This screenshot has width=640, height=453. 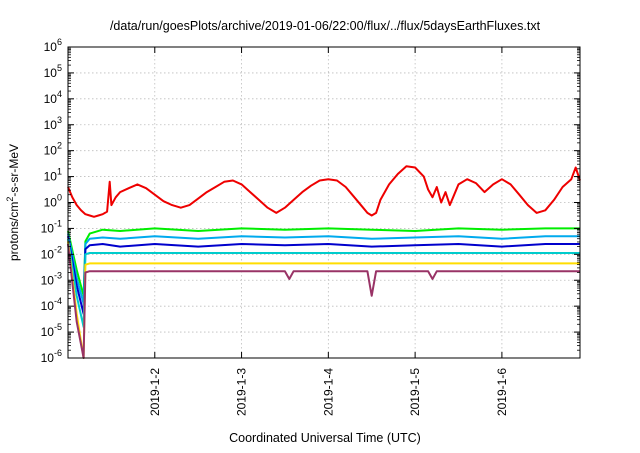 What do you see at coordinates (502, 392) in the screenshot?
I see `x-tick-label: 2019-1-6` at bounding box center [502, 392].